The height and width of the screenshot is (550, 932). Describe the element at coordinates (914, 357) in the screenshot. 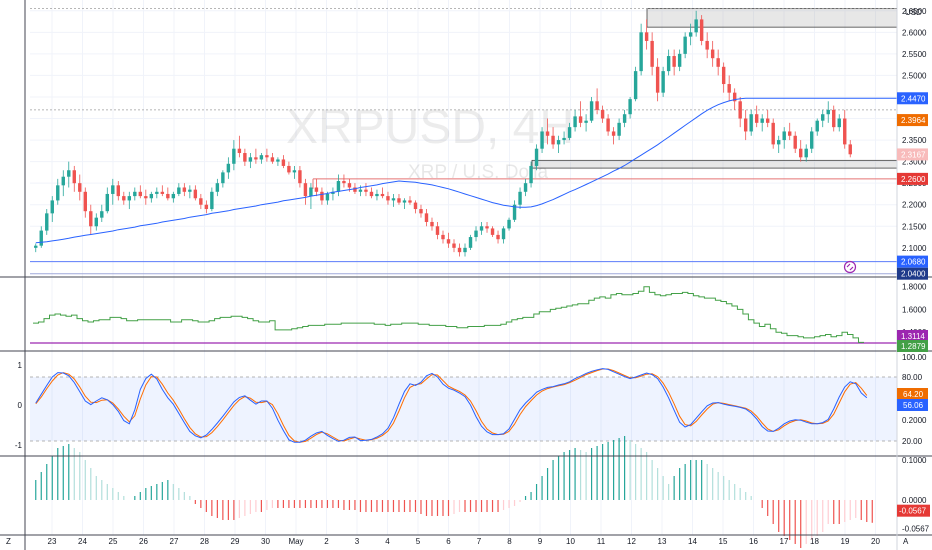

I see `stoch-tick-label: 100.00` at that location.